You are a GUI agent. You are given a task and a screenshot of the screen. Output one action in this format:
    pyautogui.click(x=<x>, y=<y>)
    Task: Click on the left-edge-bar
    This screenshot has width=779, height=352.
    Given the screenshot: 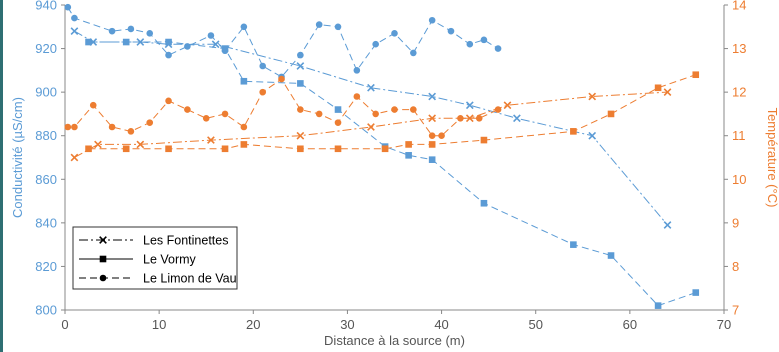 What is the action you would take?
    pyautogui.click(x=1, y=176)
    